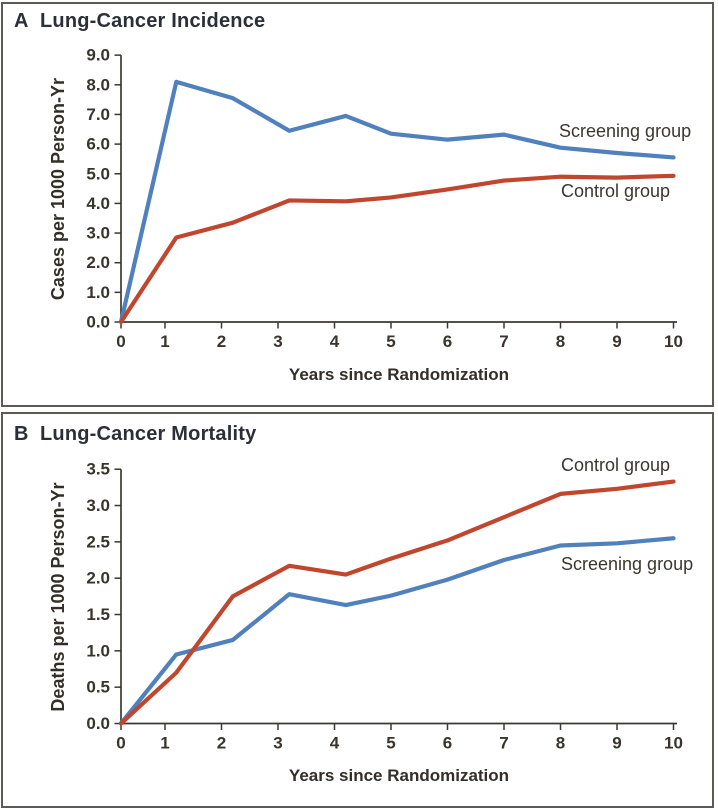 This screenshot has width=718, height=810. Describe the element at coordinates (98, 614) in the screenshot. I see `y-tick-label: 1.5` at that location.